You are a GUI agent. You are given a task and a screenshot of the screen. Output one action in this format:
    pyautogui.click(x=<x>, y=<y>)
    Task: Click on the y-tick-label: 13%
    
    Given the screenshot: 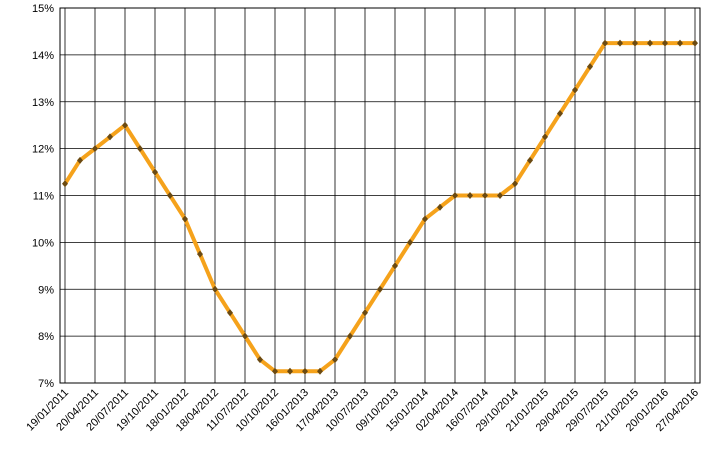 What is the action you would take?
    pyautogui.click(x=43, y=103)
    